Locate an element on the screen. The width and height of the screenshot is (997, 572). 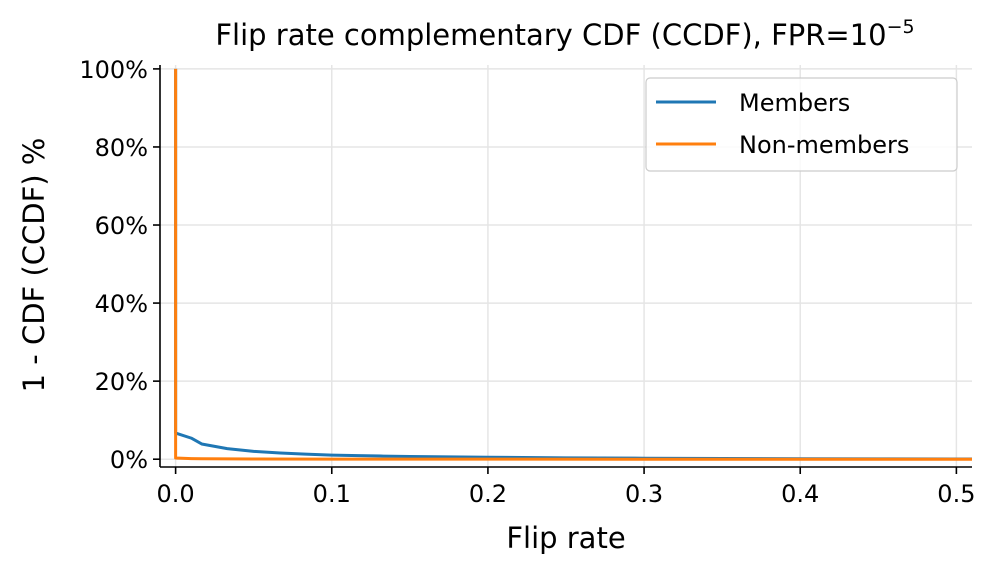
y-tick-label-3: 60% is located at coordinates (121, 226).